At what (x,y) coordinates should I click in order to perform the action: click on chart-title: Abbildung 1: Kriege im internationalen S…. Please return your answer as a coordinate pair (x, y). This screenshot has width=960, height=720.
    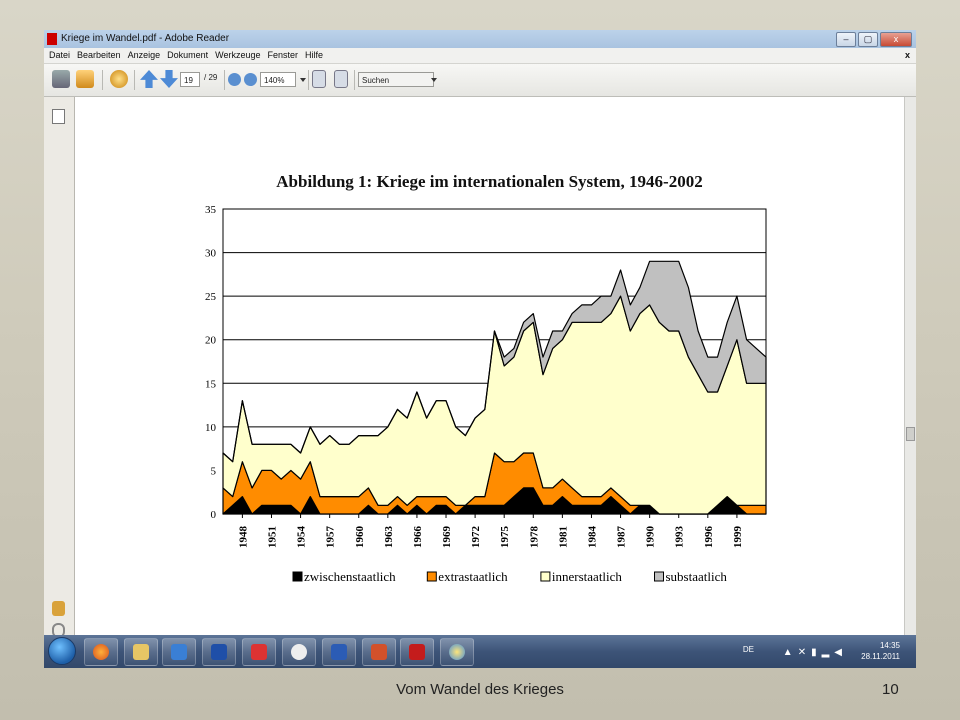
    Looking at the image, I should click on (489, 181).